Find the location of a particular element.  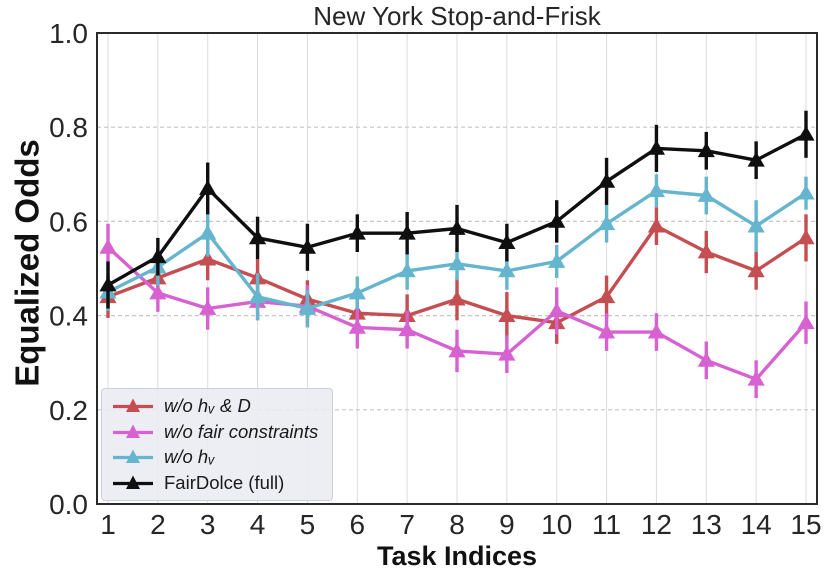

x-tick-label: 7 is located at coordinates (407, 524).